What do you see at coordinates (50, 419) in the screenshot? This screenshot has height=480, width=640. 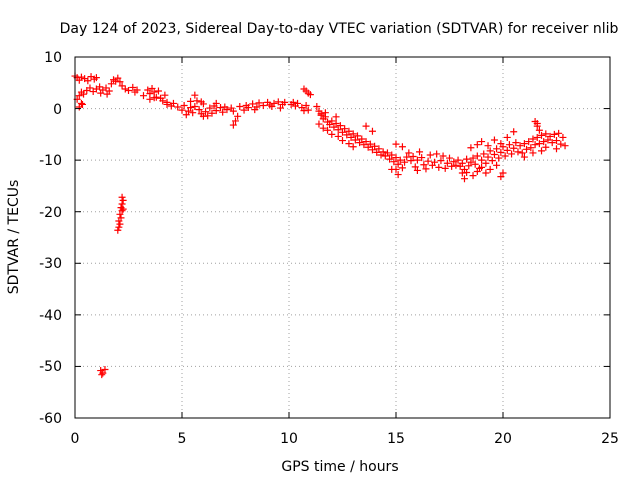 I see `y-tick-label: -60` at bounding box center [50, 419].